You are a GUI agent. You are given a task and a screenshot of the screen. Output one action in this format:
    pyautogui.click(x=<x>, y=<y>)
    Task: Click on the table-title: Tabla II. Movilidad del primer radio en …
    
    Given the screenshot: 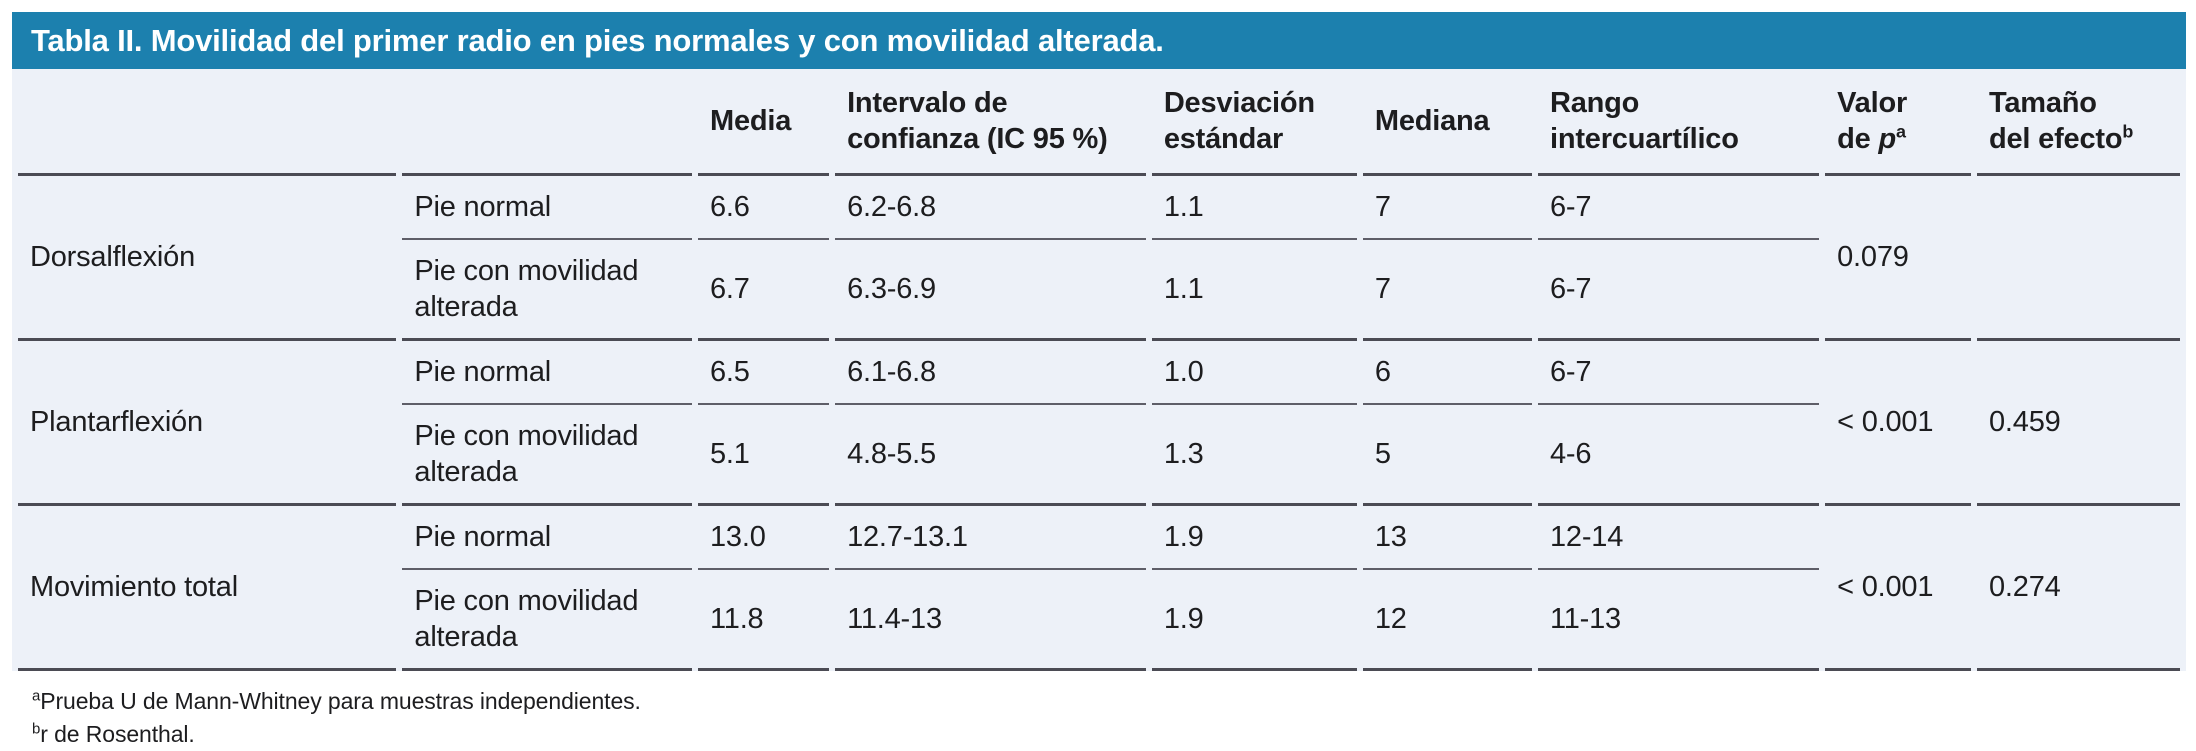 What is the action you would take?
    pyautogui.click(x=597, y=40)
    